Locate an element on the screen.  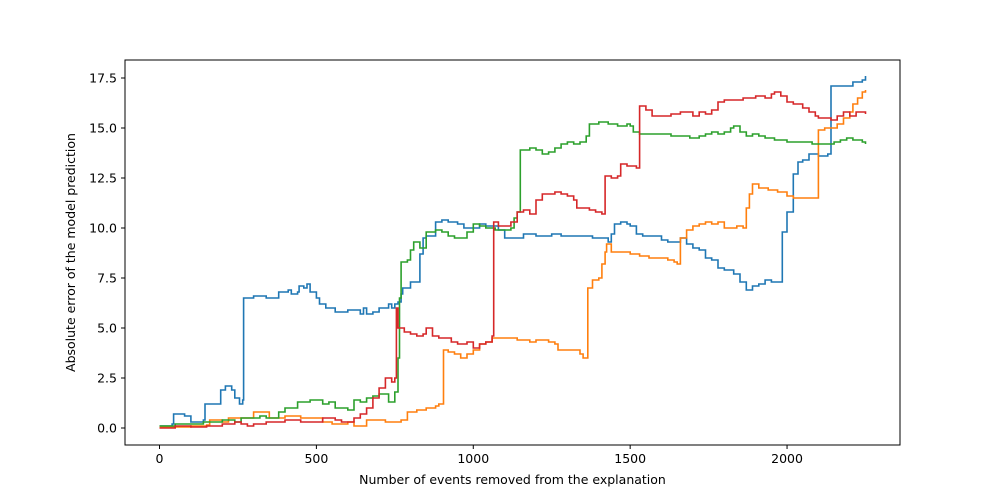
y-axis-label: Absolute error of the model prediction is located at coordinates (70, 252).